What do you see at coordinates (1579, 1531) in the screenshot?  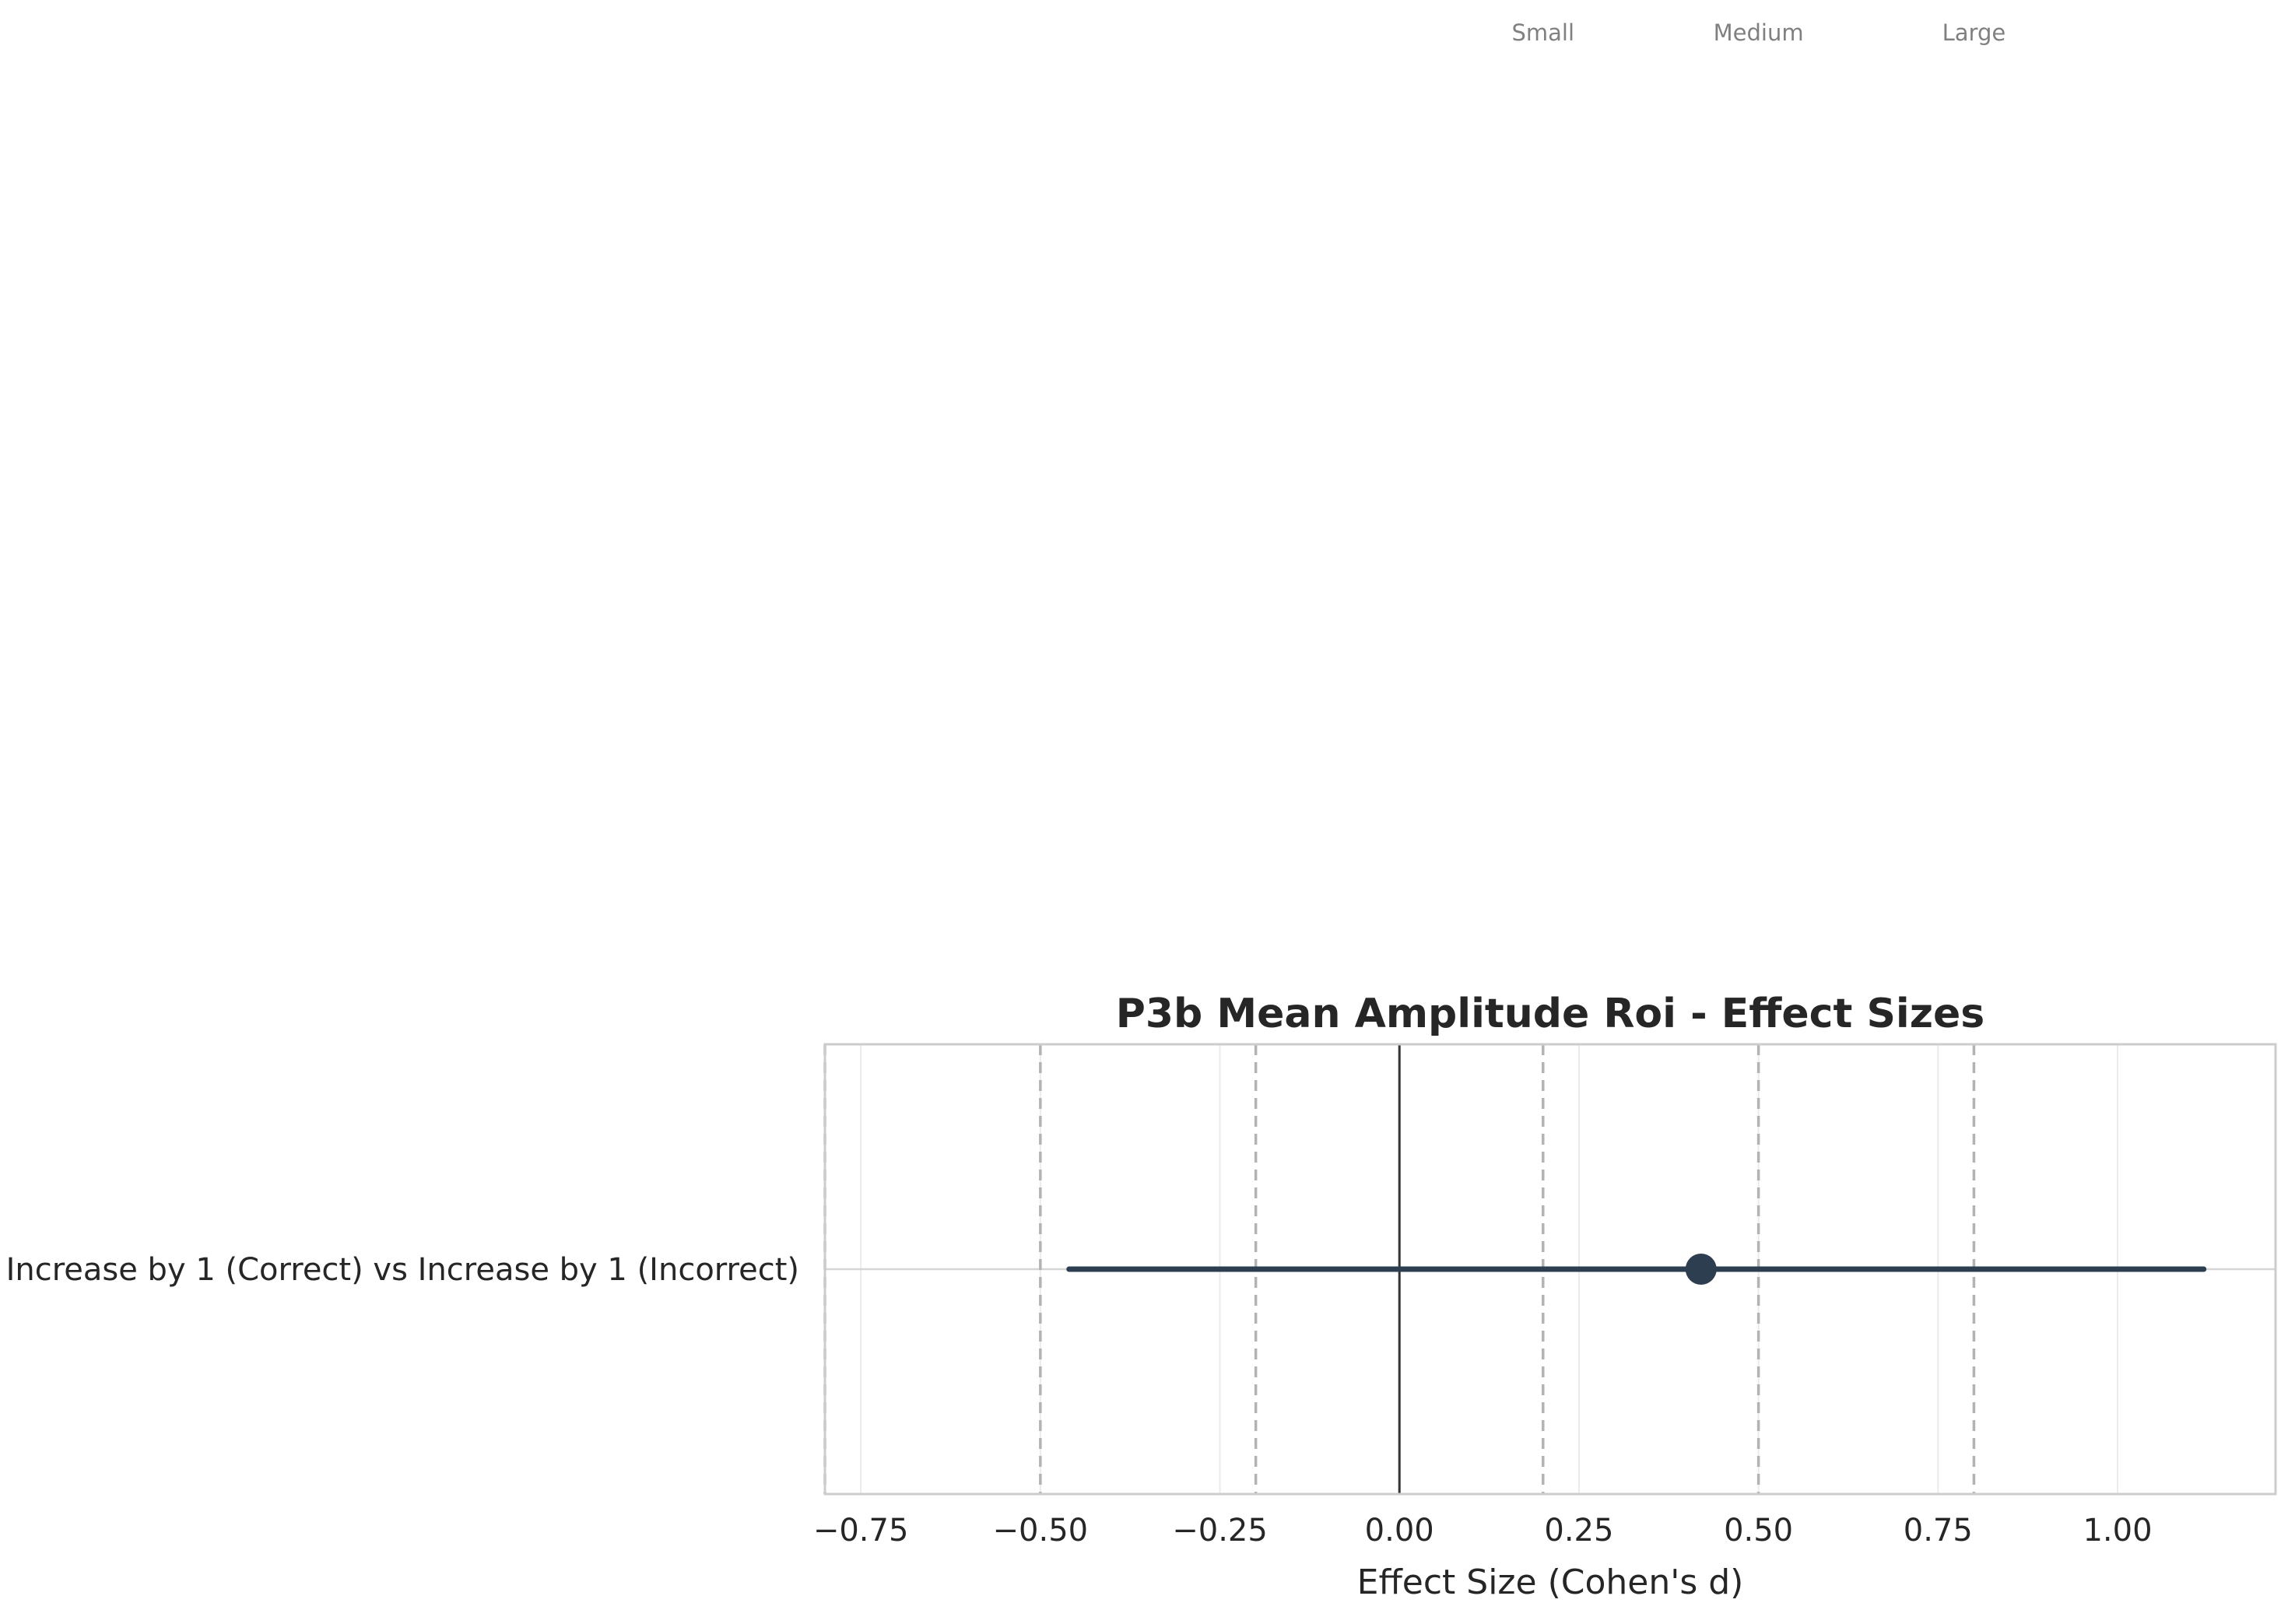 I see `x-tick-label-4: 0.25` at bounding box center [1579, 1531].